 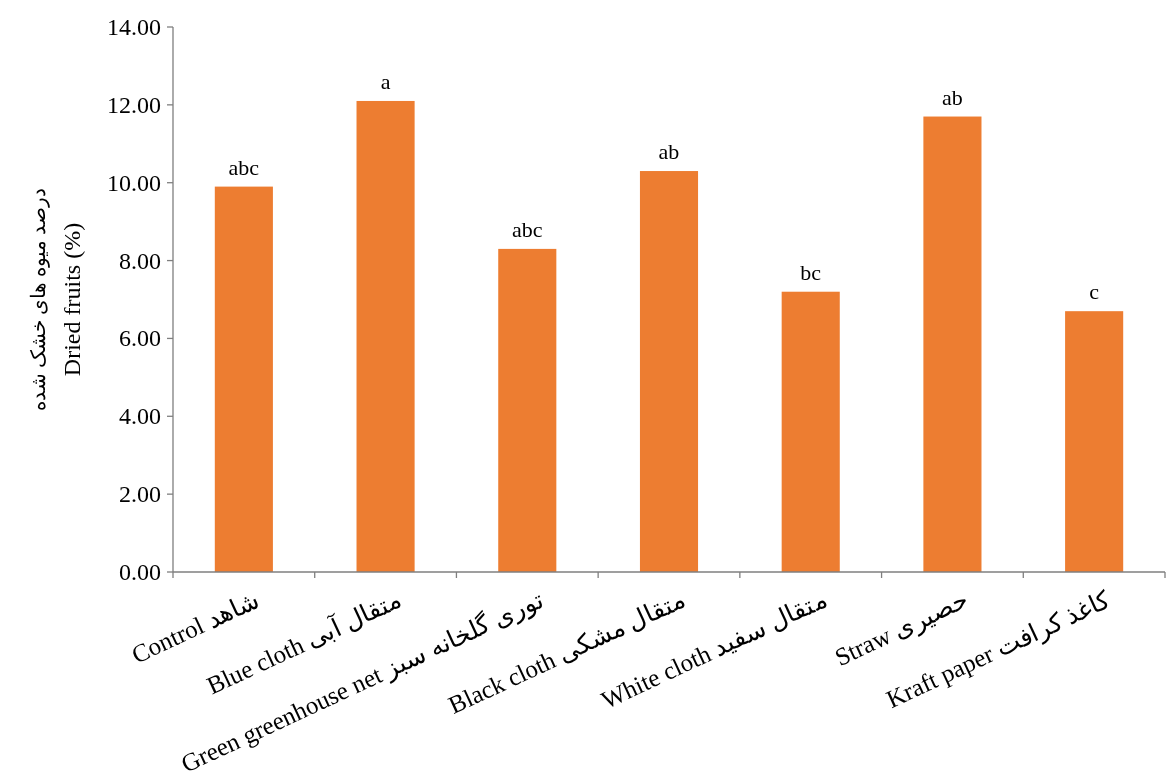 I want to click on y-tick-label: 10.00, so click(x=134, y=182).